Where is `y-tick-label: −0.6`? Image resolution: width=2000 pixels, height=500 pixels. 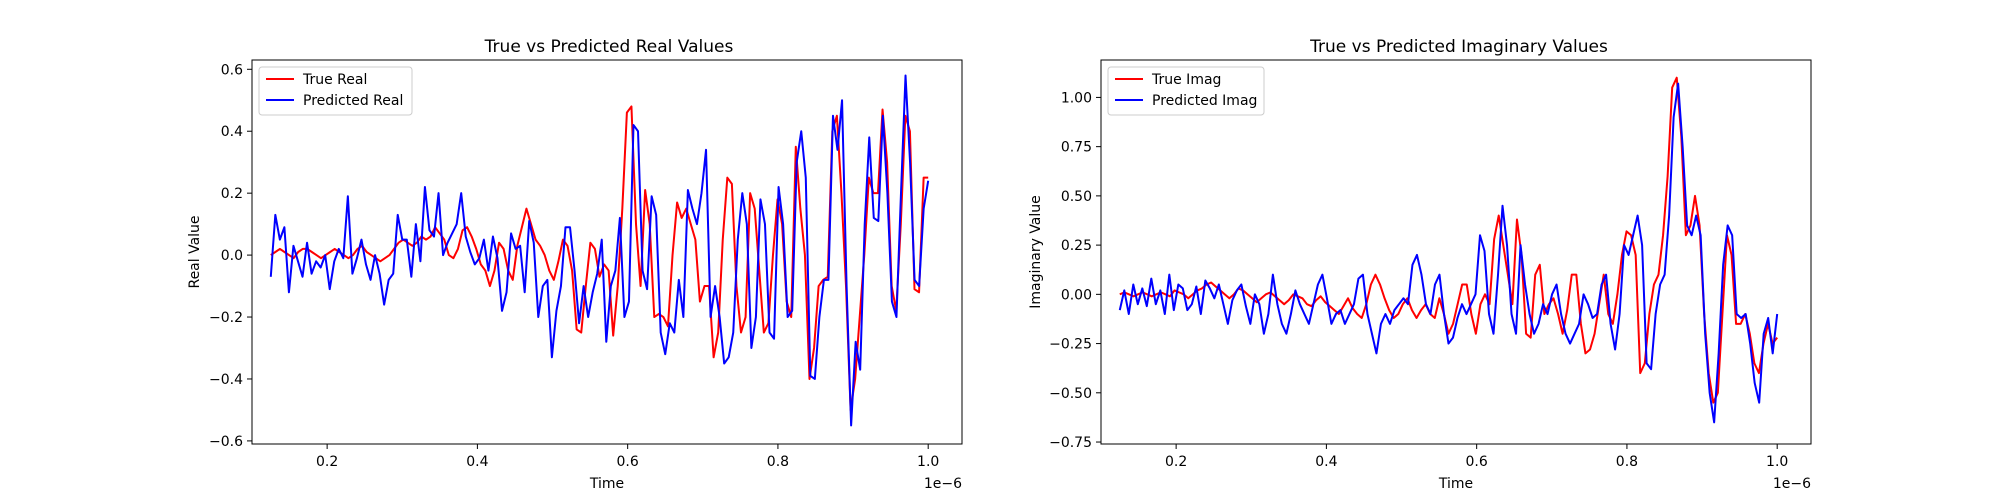
y-tick-label: −0.6 is located at coordinates (226, 442).